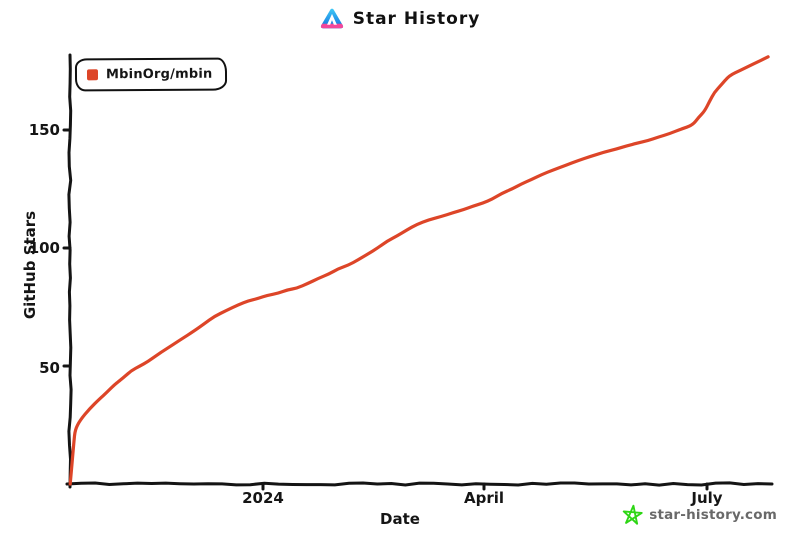 The width and height of the screenshot is (800, 533). What do you see at coordinates (70, 271) in the screenshot?
I see `y-axis-line` at bounding box center [70, 271].